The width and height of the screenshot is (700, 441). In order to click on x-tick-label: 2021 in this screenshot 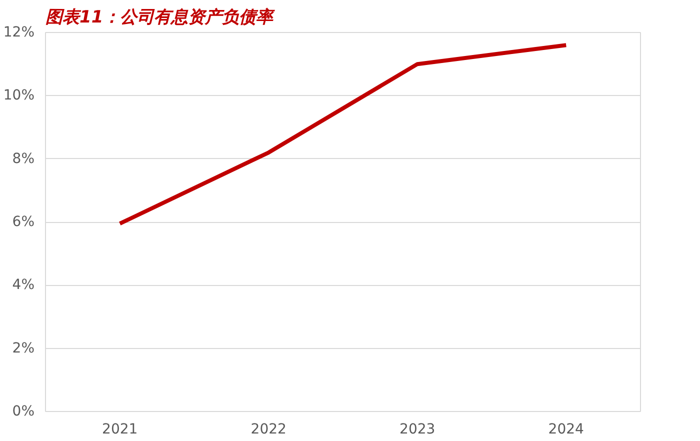, I will do `click(120, 430)`.